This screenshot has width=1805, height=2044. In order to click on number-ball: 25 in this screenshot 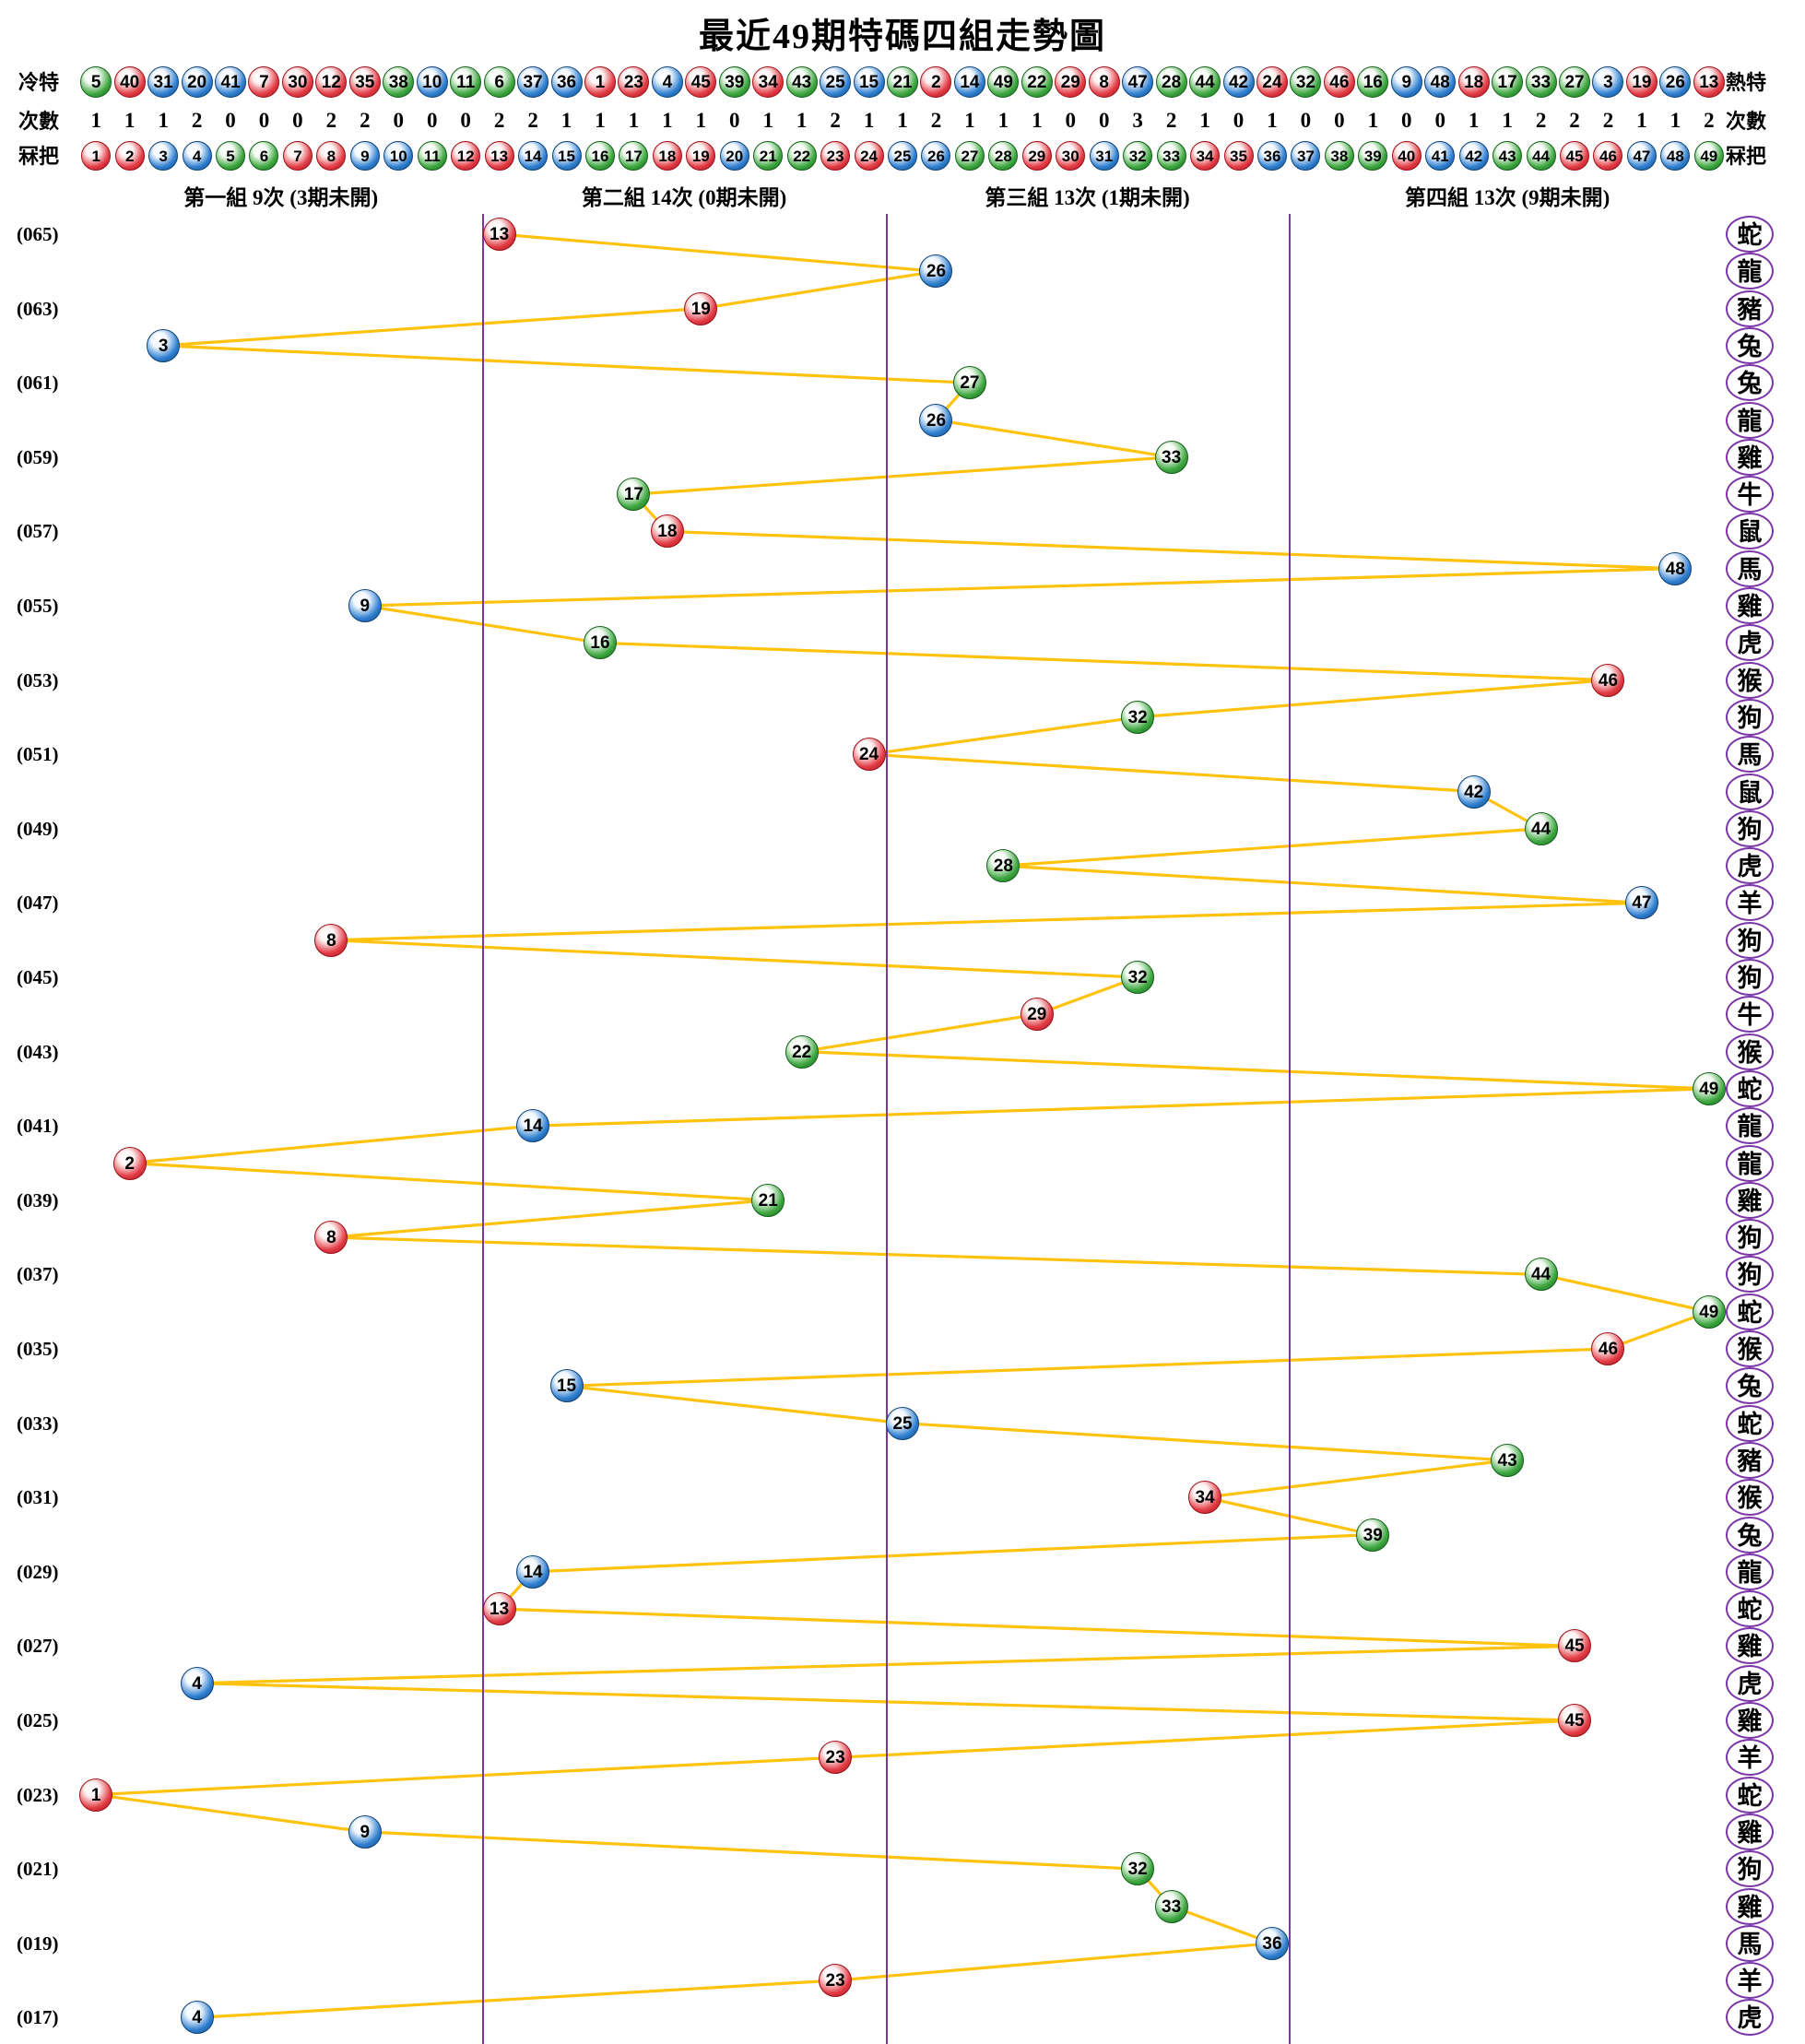, I will do `click(903, 156)`.